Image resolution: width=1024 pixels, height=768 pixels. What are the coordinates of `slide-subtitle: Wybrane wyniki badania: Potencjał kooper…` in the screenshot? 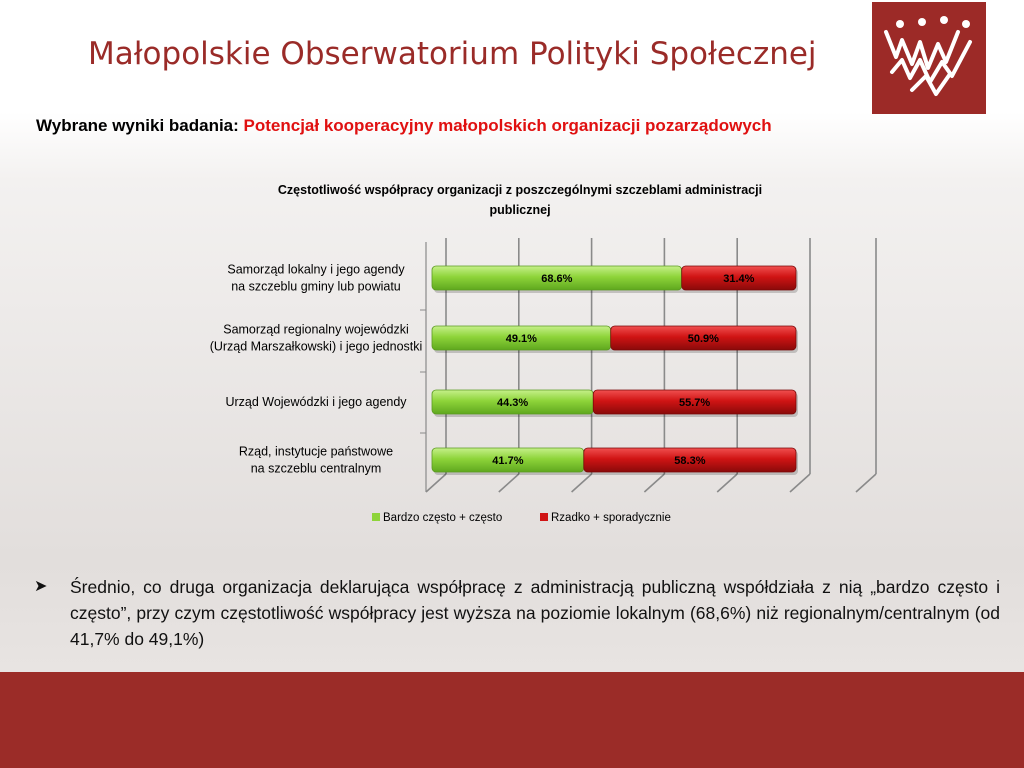 It's located at (404, 126).